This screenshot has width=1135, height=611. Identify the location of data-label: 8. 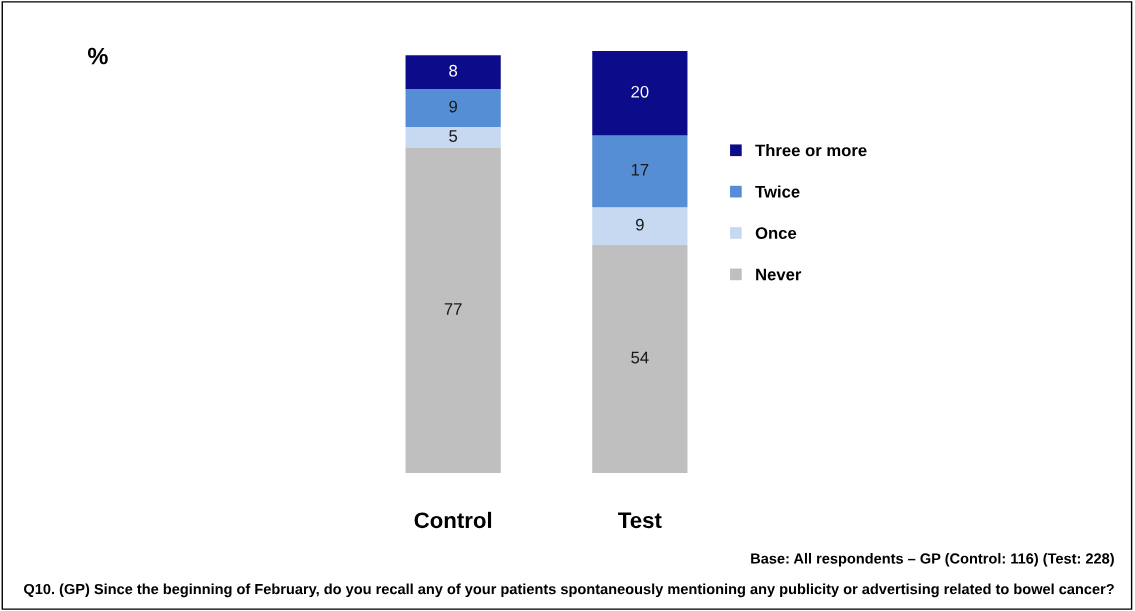
(453, 70).